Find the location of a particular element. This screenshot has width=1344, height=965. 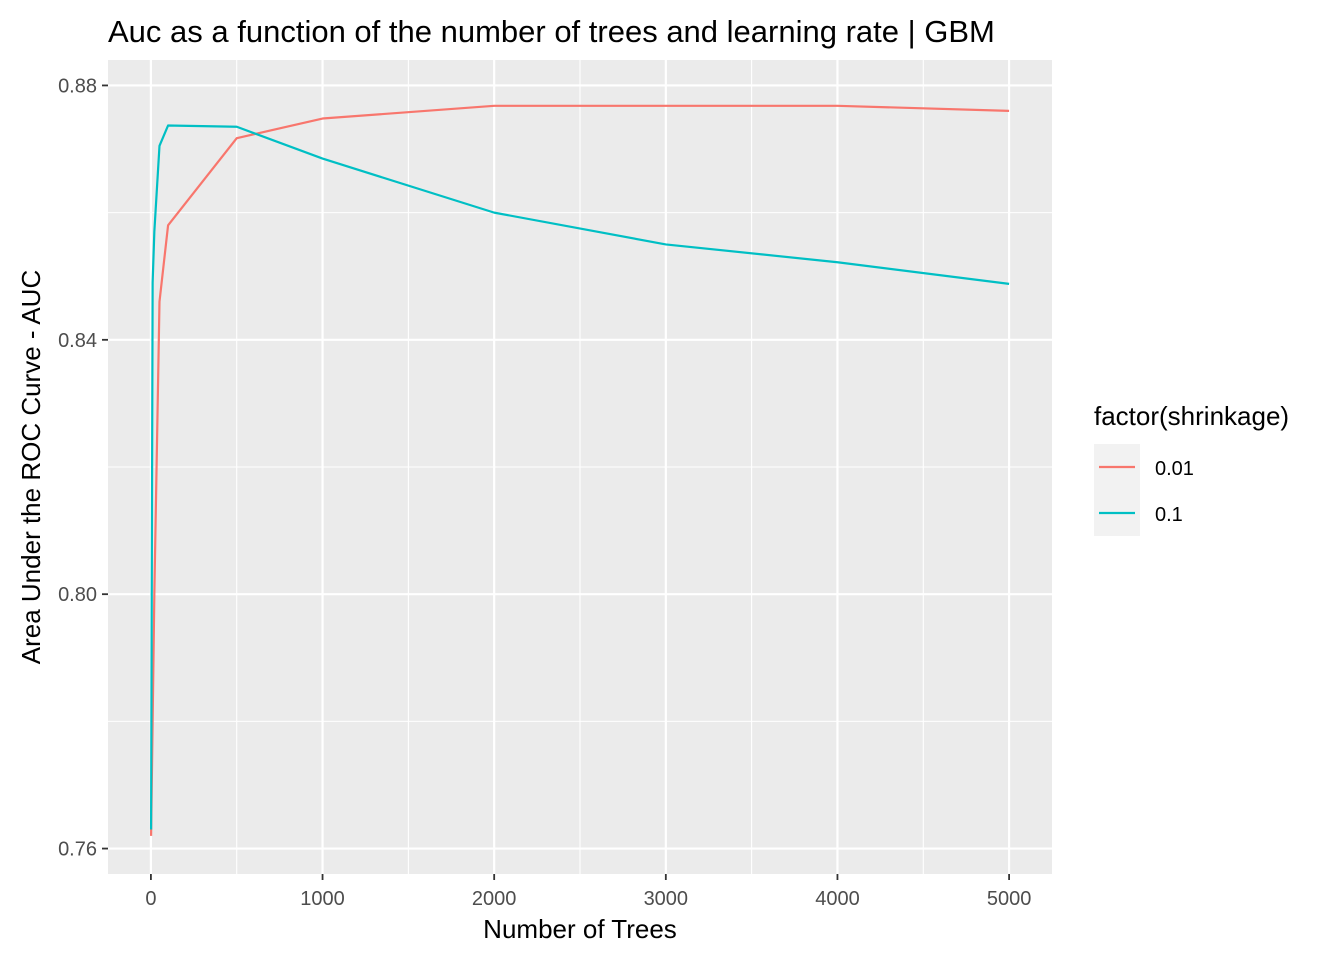

x-tick-label: 1000 is located at coordinates (322, 899).